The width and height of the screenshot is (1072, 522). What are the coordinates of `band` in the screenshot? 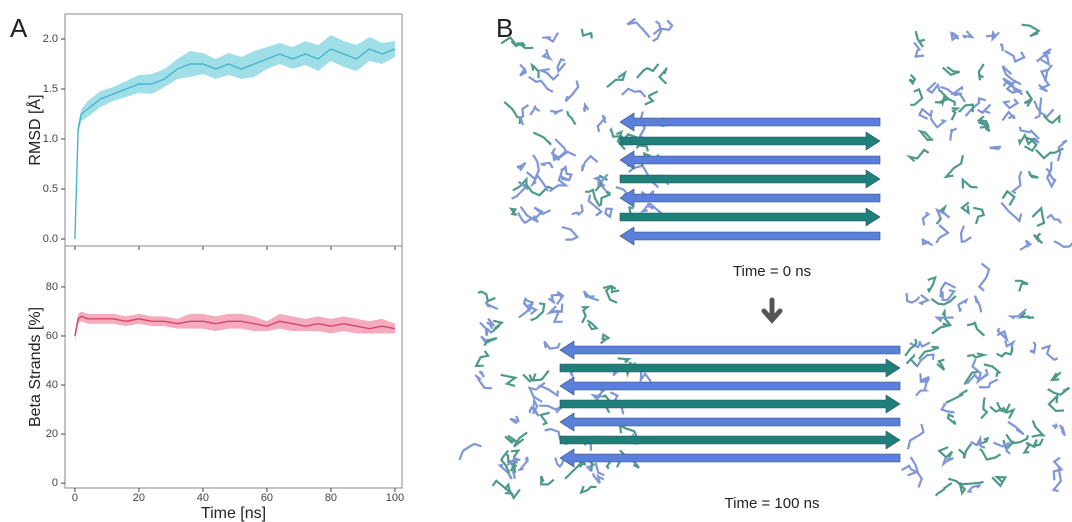 It's located at (234, 326).